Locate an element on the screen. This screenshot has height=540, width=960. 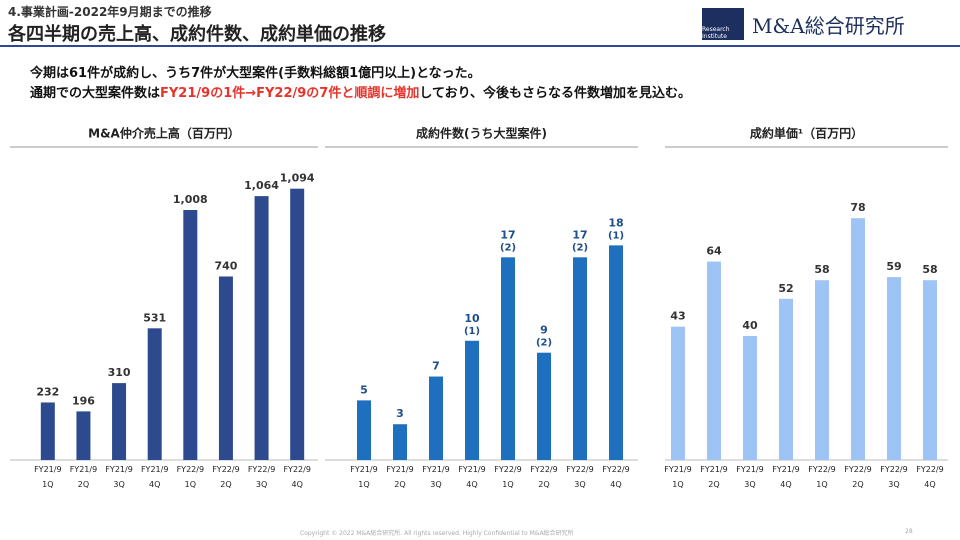
value-label: 40 is located at coordinates (750, 325).